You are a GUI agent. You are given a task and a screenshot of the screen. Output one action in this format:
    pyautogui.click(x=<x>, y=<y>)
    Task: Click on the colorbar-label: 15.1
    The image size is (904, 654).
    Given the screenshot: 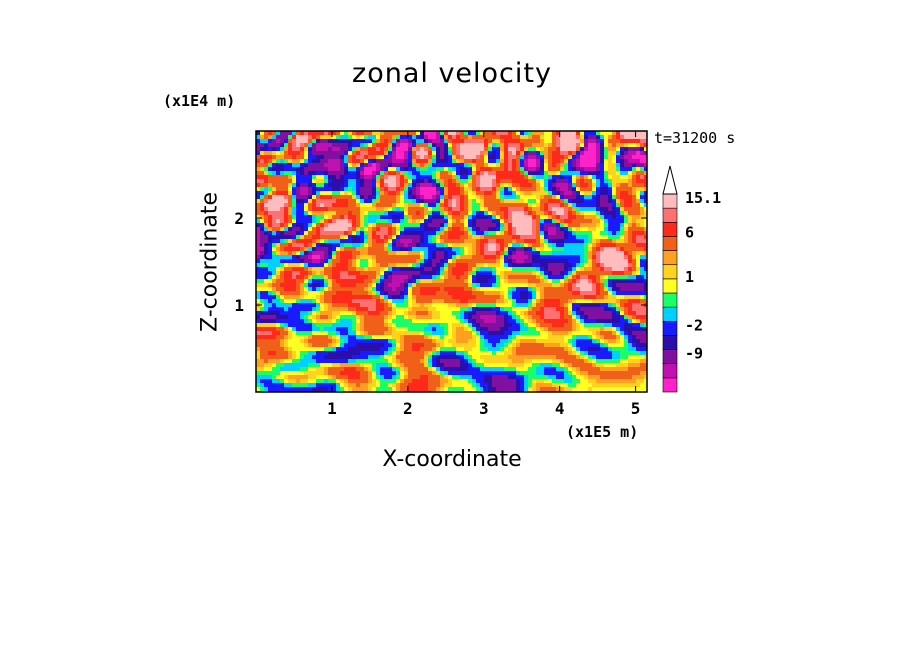 What is the action you would take?
    pyautogui.click(x=703, y=198)
    